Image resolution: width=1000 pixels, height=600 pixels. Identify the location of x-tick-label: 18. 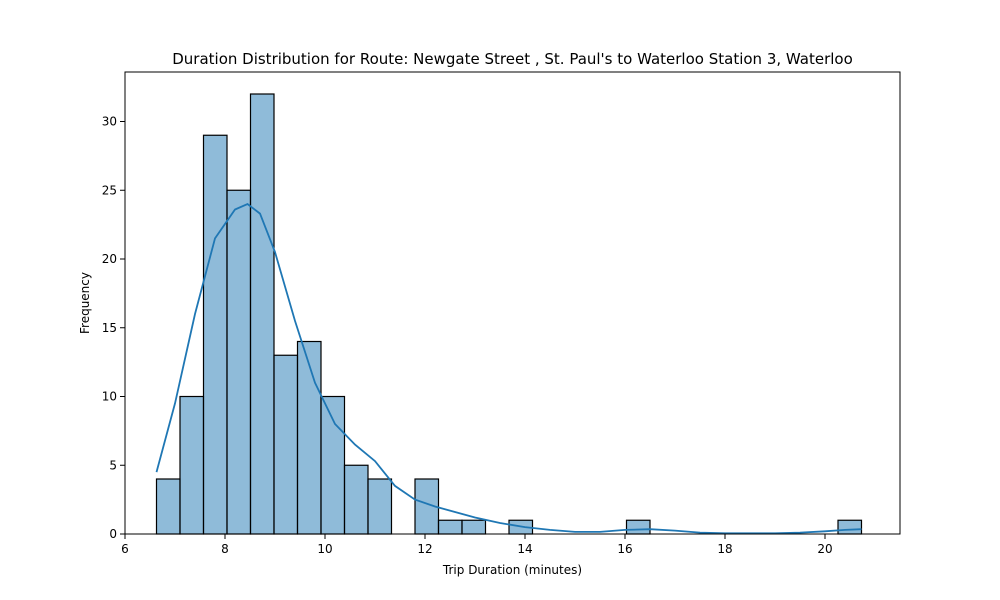
(724, 549).